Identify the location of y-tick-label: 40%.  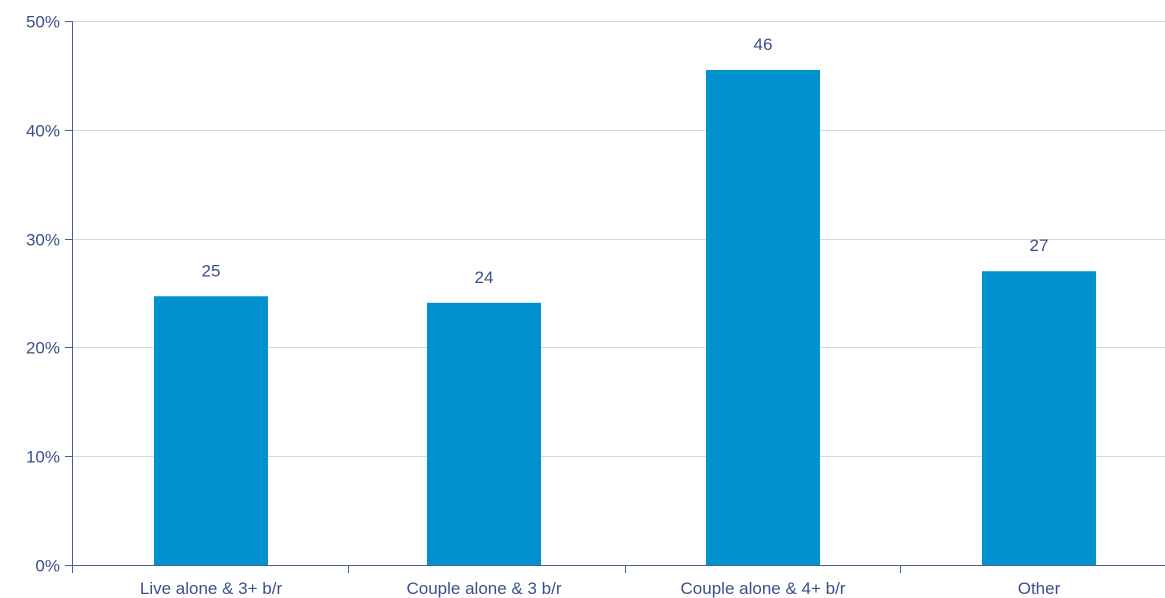
(43, 131).